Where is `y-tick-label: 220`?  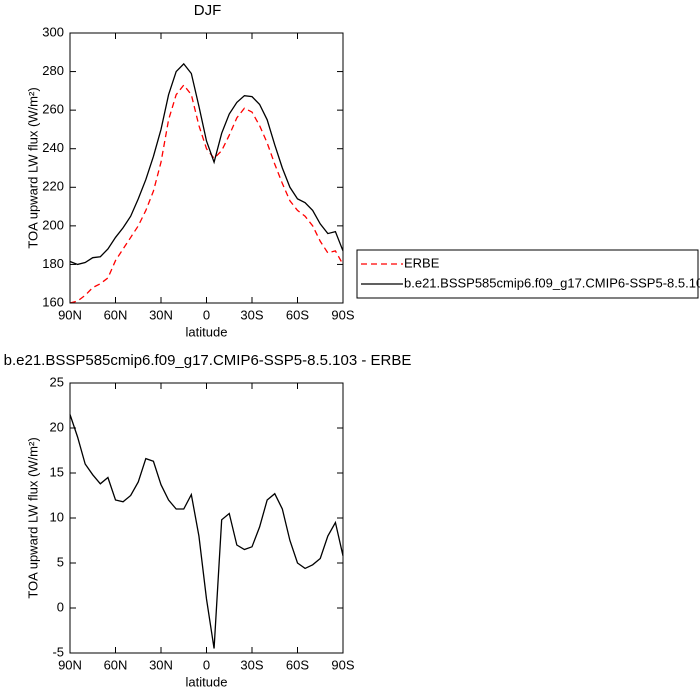 y-tick-label: 220 is located at coordinates (53, 186).